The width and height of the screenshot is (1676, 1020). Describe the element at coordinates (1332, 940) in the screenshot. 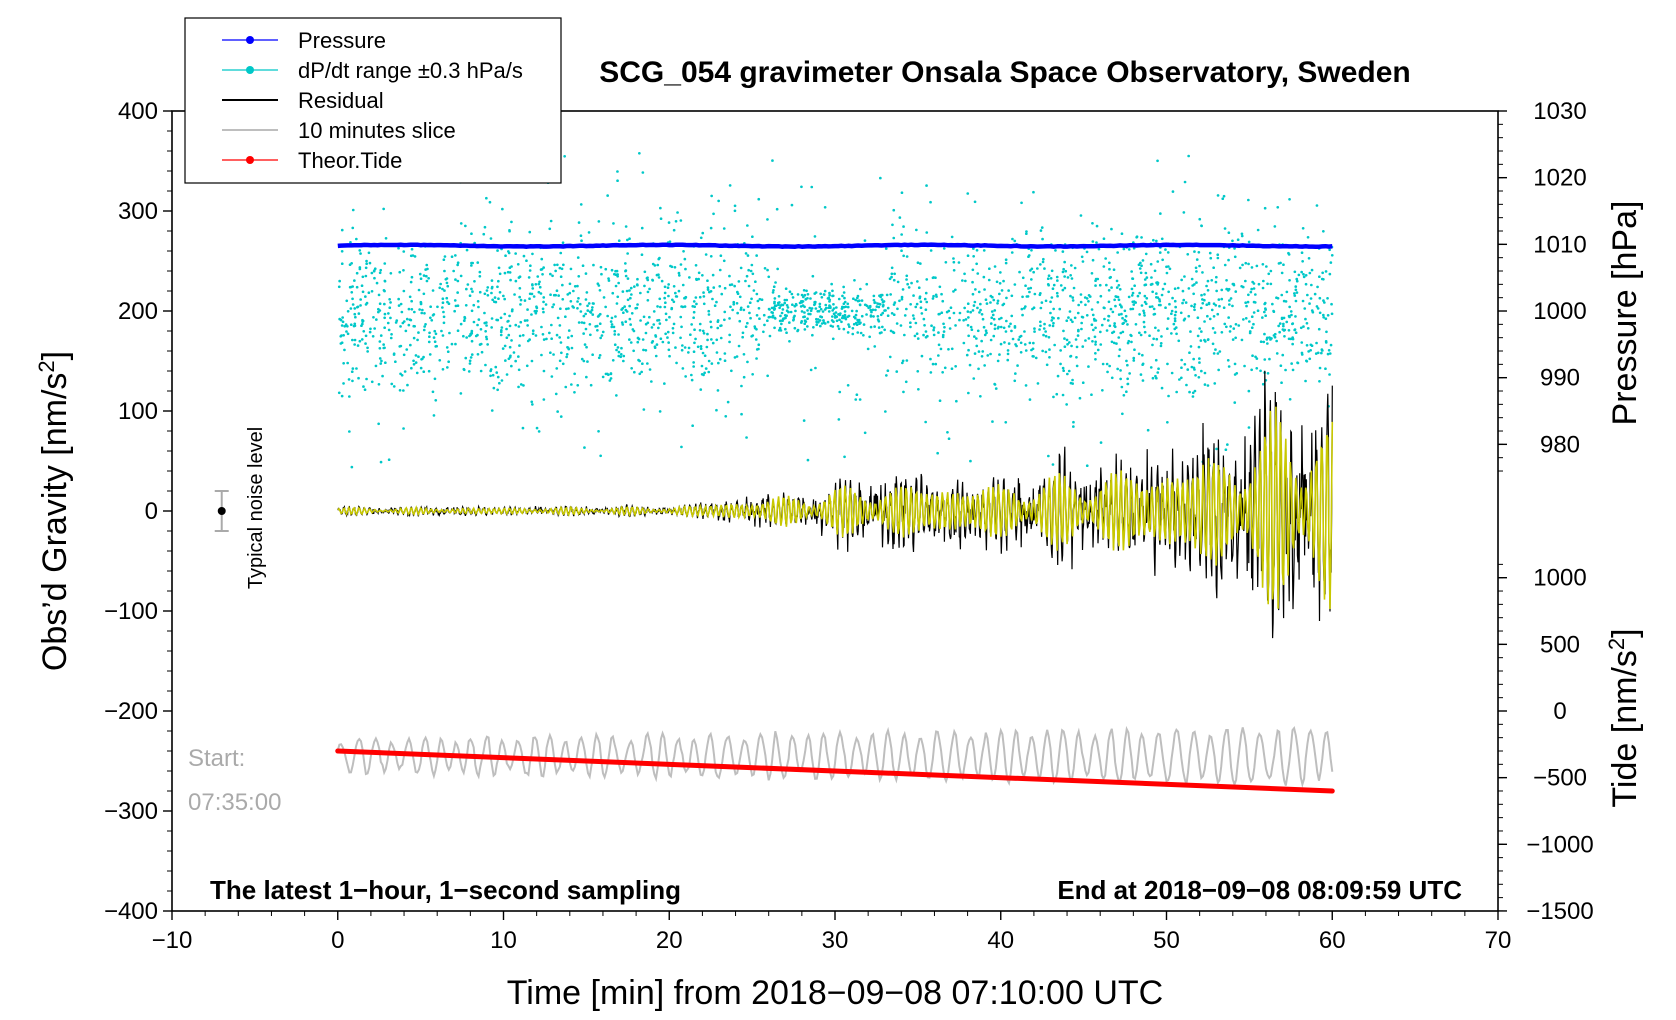

I see `x-tick-label: 60` at that location.